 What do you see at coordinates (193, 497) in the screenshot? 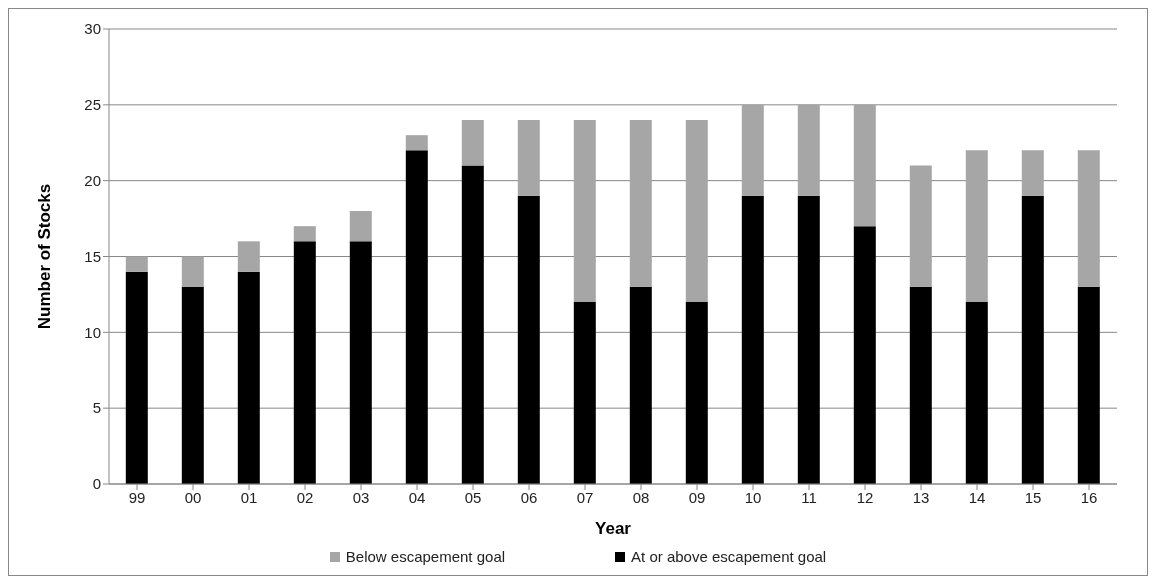
I see `x-tick-label: 00` at bounding box center [193, 497].